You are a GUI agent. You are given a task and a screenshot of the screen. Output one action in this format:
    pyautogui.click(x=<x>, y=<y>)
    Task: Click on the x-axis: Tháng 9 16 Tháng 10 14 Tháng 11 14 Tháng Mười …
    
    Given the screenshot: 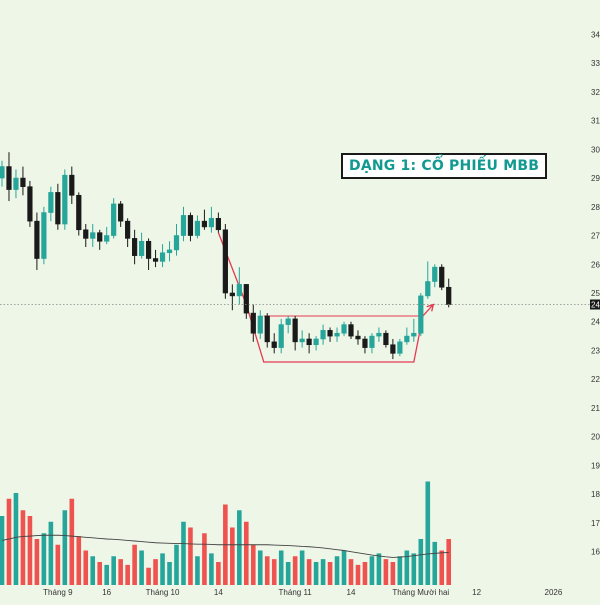 What is the action you would take?
    pyautogui.click(x=303, y=592)
    